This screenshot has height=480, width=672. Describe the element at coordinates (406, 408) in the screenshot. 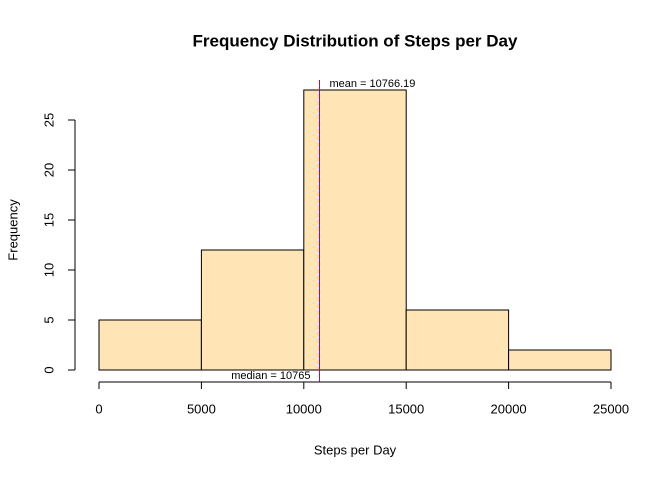

I see `x-tick-label: 15000` at that location.